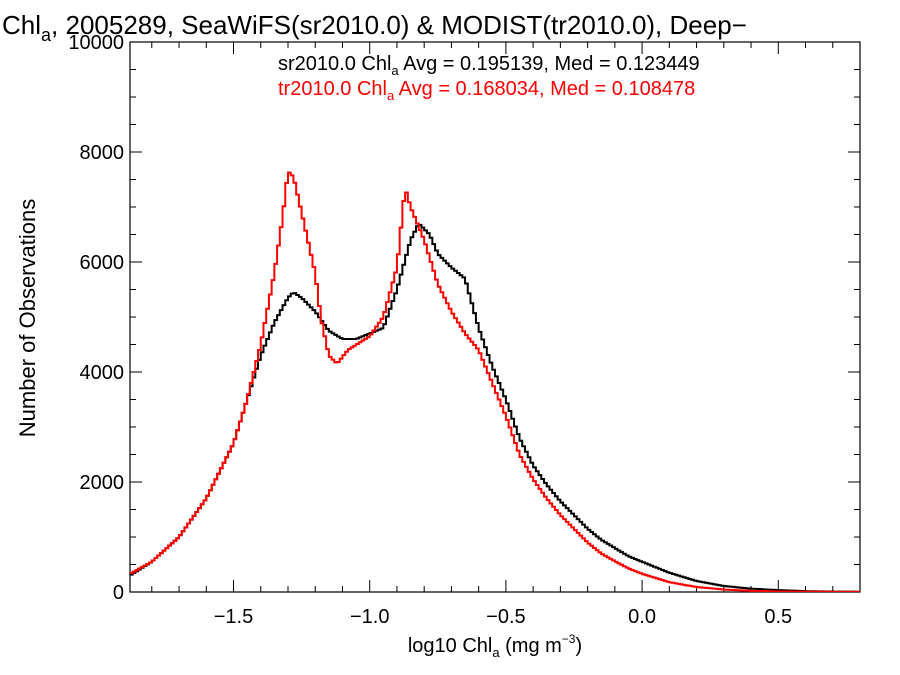 The image size is (900, 675). I want to click on y-tick-label: 2000, so click(102, 483).